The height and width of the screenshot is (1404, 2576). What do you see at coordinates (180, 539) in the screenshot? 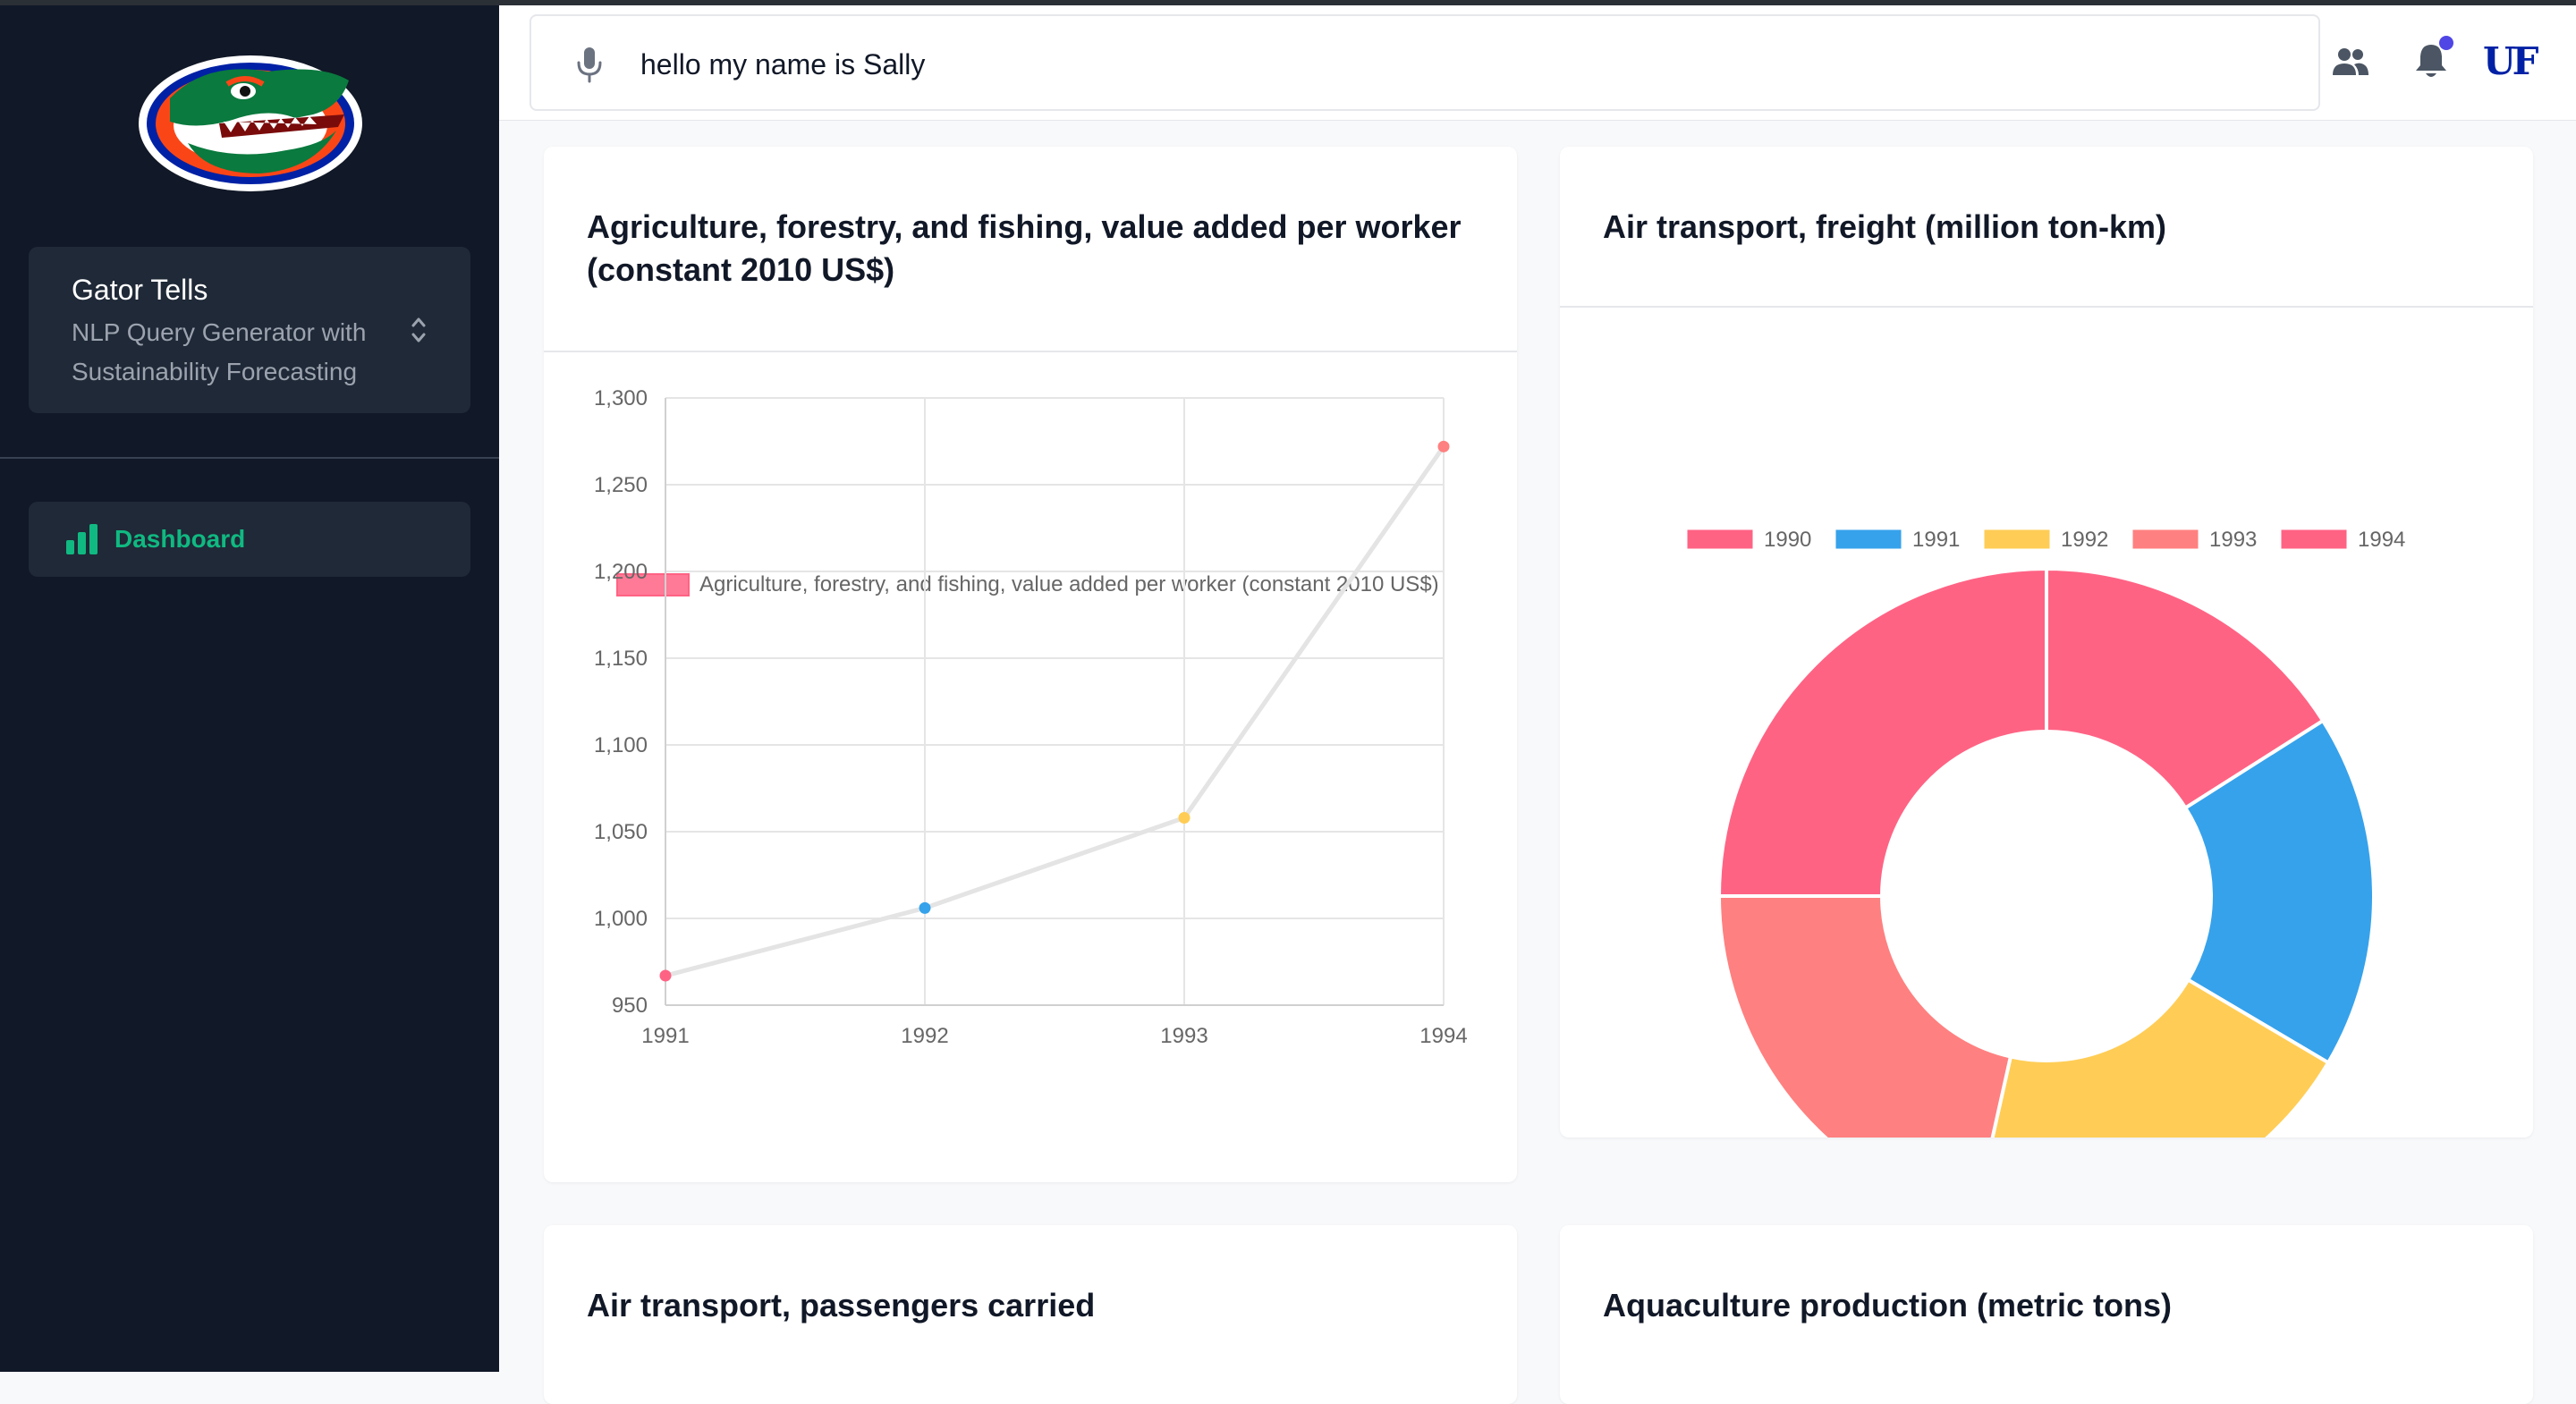
I see `sidebar-item-label: Dashboard` at bounding box center [180, 539].